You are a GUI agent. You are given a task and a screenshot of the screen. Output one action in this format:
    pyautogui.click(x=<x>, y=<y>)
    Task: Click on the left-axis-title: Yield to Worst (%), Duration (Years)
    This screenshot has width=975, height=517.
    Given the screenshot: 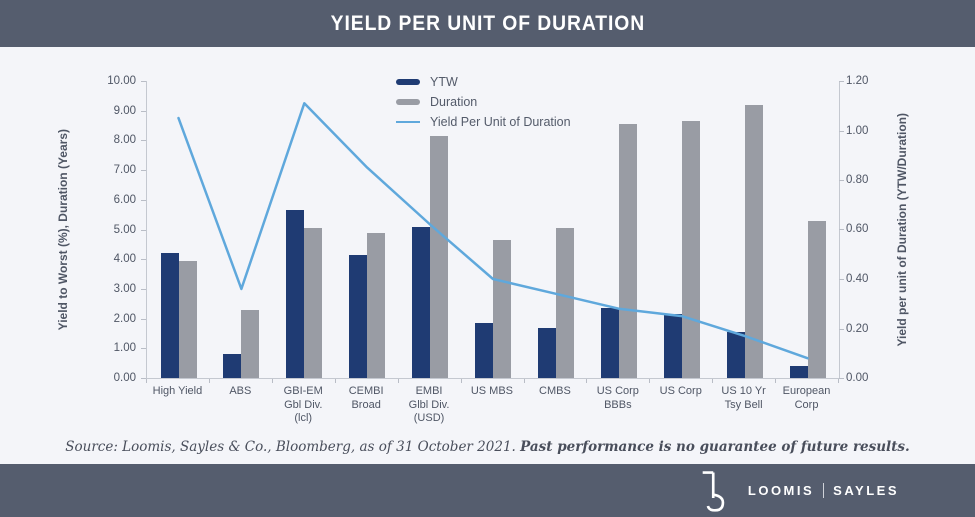 What is the action you would take?
    pyautogui.click(x=63, y=229)
    